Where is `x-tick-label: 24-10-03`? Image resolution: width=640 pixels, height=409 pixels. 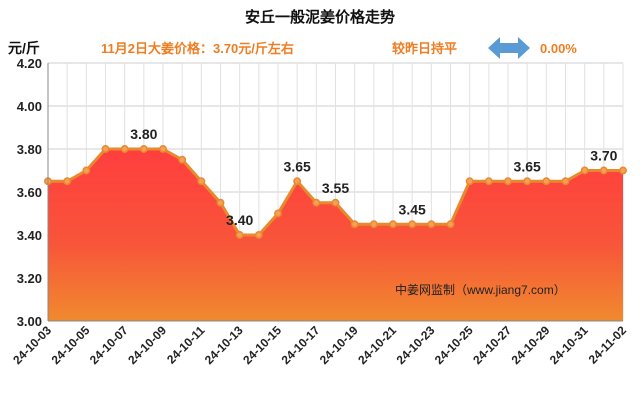
x-tick-label: 24-10-03 is located at coordinates (32, 345).